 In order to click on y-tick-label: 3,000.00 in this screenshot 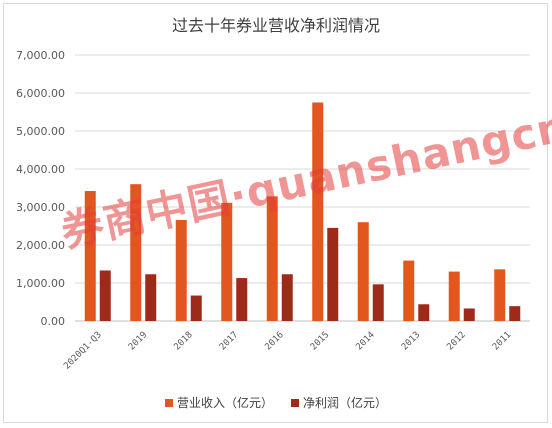, I will do `click(40, 207)`.